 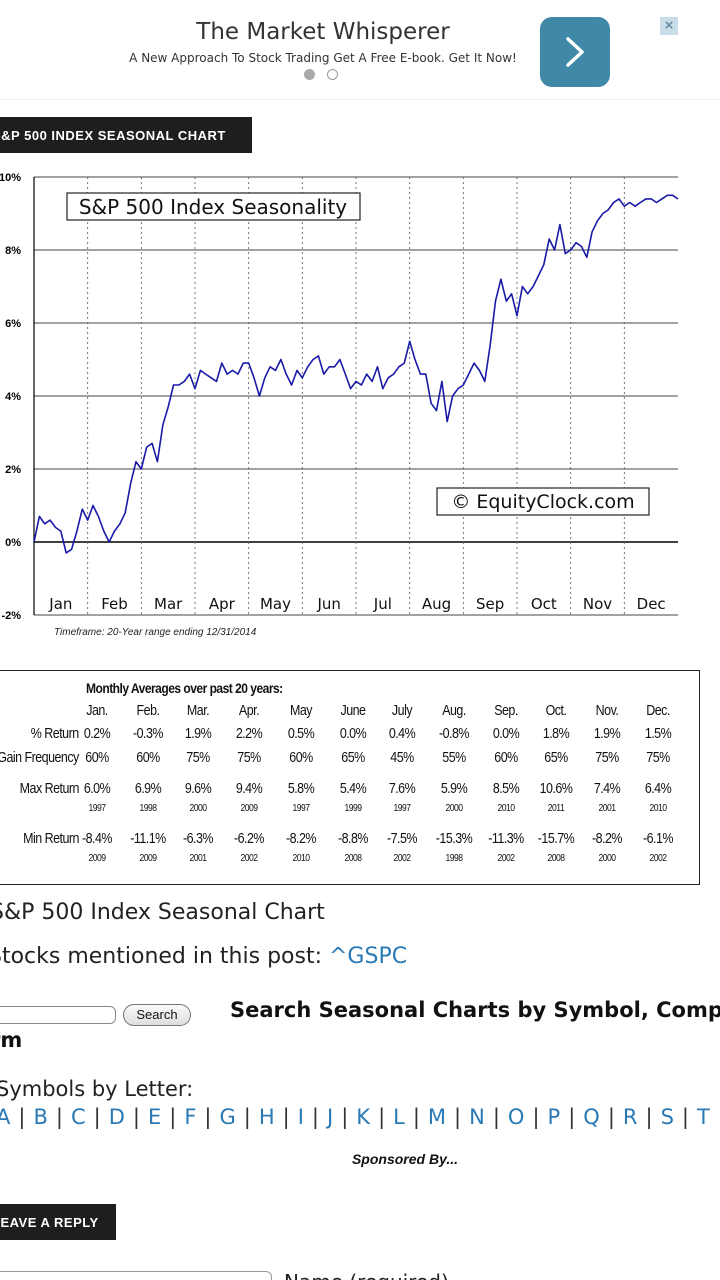 I want to click on letter-link-l: L, so click(x=399, y=1117).